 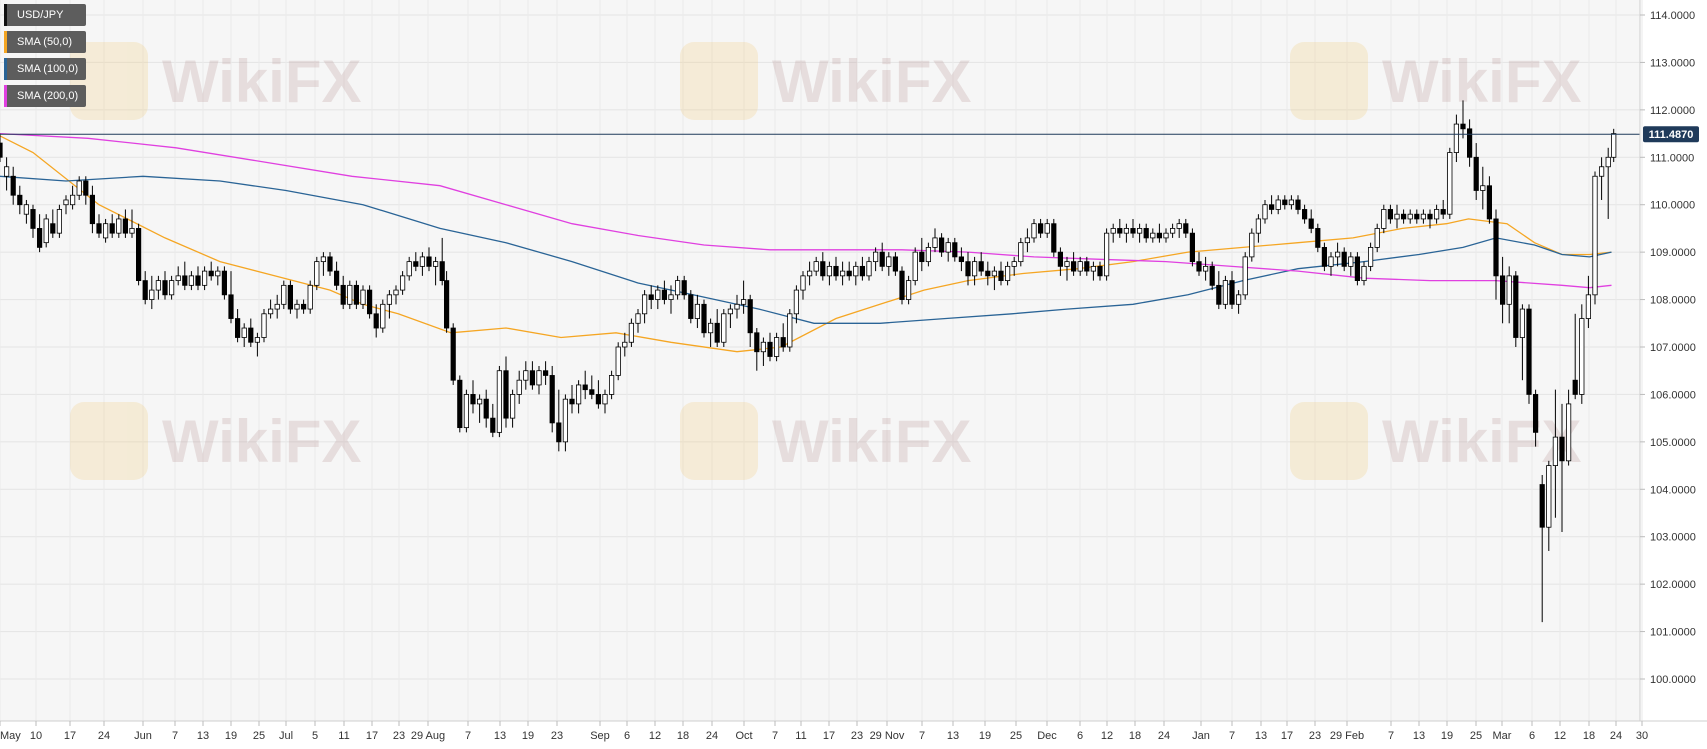 I want to click on x-tick-label: 18, so click(x=1135, y=736).